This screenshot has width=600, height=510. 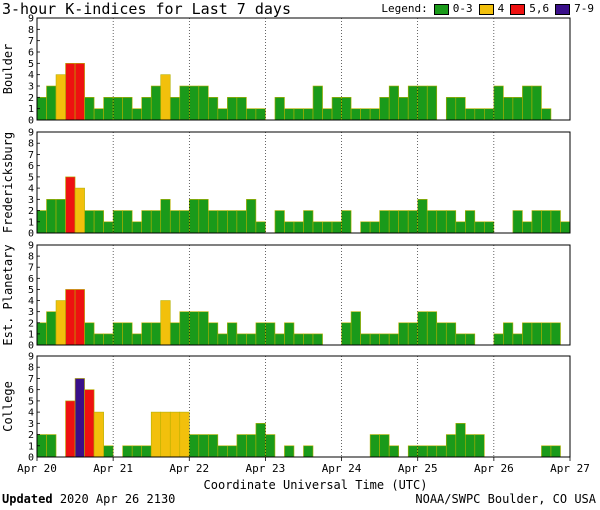 I want to click on panel-label: Boulder, so click(x=8, y=69).